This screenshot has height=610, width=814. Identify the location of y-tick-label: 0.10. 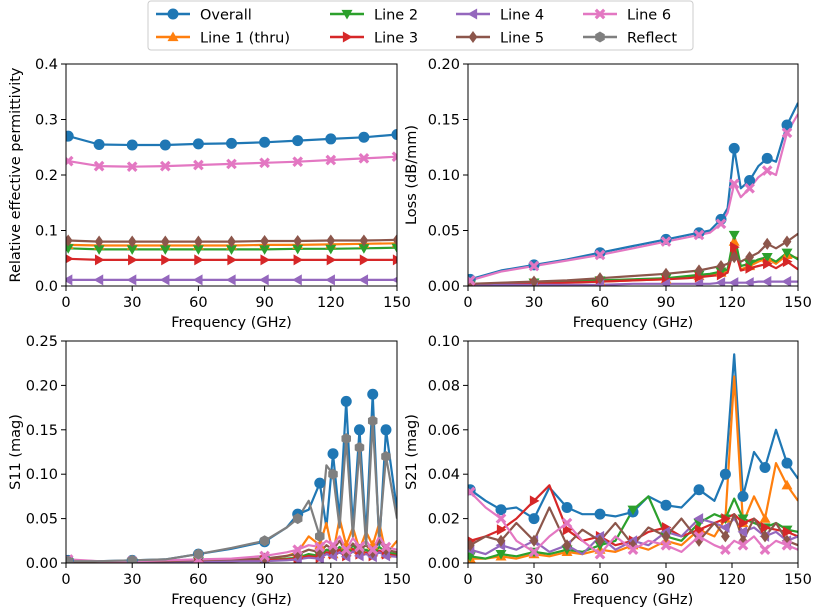
(42, 475).